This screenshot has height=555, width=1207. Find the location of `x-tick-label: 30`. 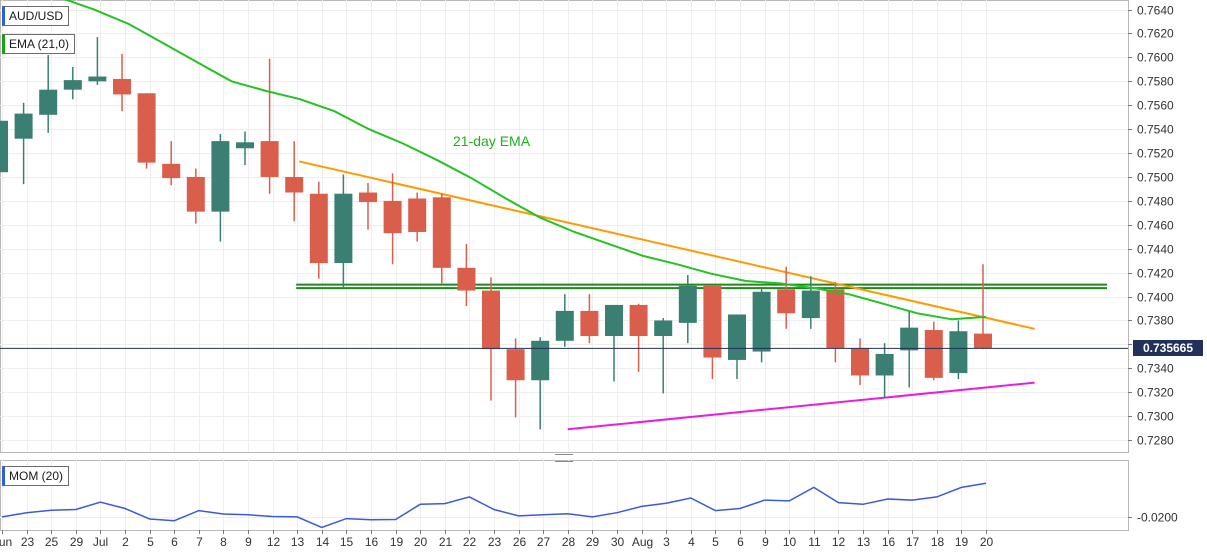

x-tick-label: 30 is located at coordinates (618, 542).